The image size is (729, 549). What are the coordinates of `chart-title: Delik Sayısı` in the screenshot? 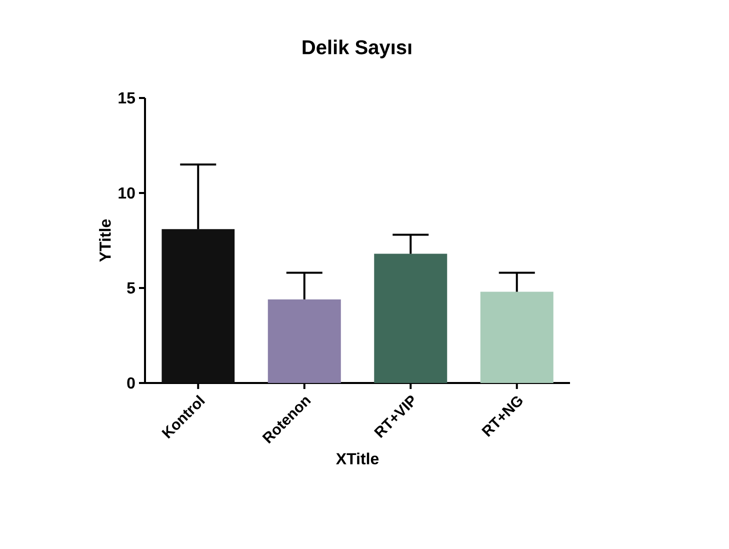 It's located at (357, 49).